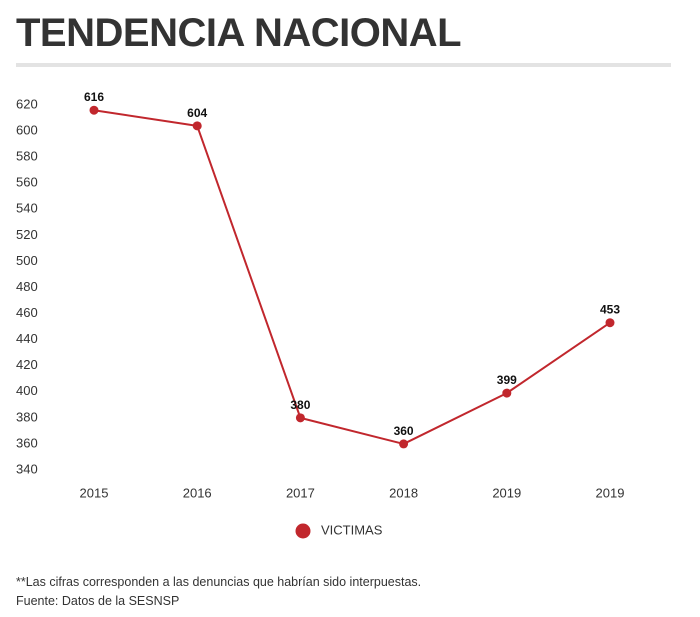 The height and width of the screenshot is (617, 700). I want to click on legend: VICTIMAS, so click(339, 530).